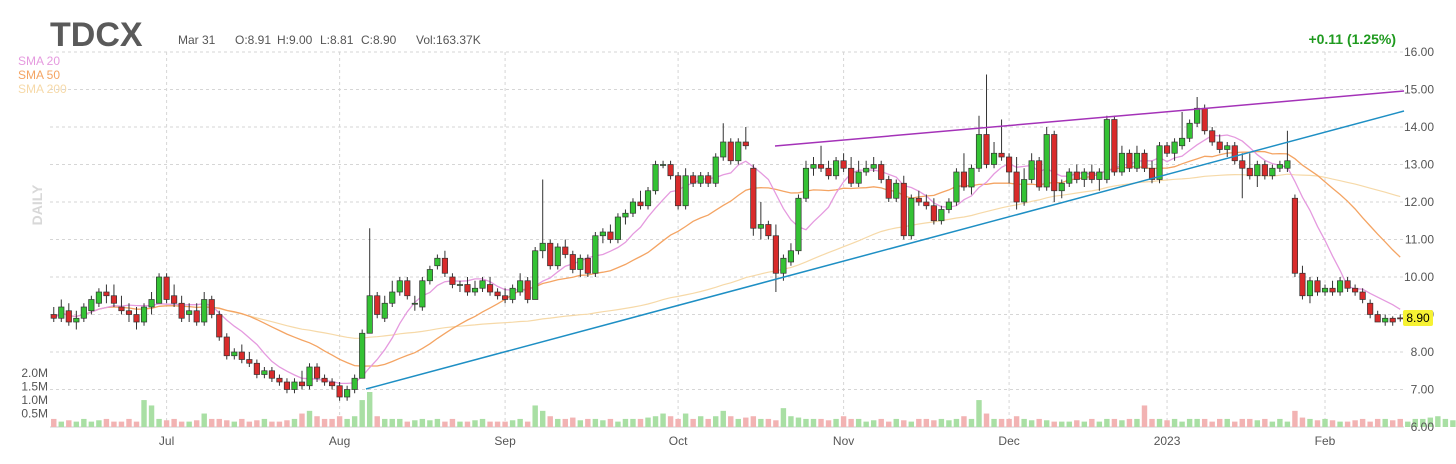 The width and height of the screenshot is (1456, 464). Describe the element at coordinates (448, 40) in the screenshot. I see `bar-volume: Vol:163.37K` at that location.